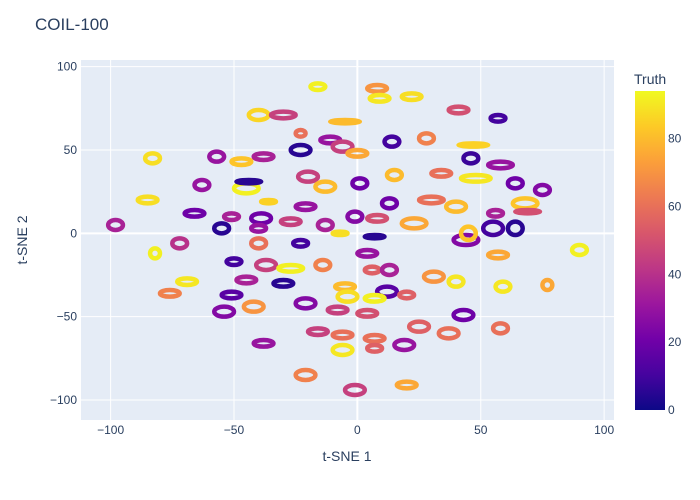 The width and height of the screenshot is (700, 500). Describe the element at coordinates (650, 79) in the screenshot. I see `colorbar-title: Truth` at that location.